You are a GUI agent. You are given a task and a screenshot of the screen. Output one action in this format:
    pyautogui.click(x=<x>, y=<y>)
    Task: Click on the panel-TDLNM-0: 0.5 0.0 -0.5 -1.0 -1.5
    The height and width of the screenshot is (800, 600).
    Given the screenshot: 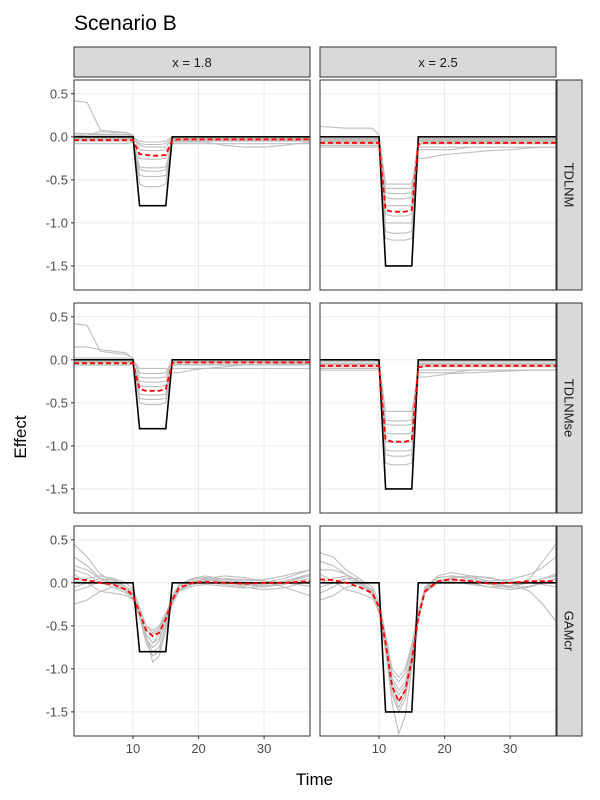 What is the action you would take?
    pyautogui.click(x=178, y=185)
    